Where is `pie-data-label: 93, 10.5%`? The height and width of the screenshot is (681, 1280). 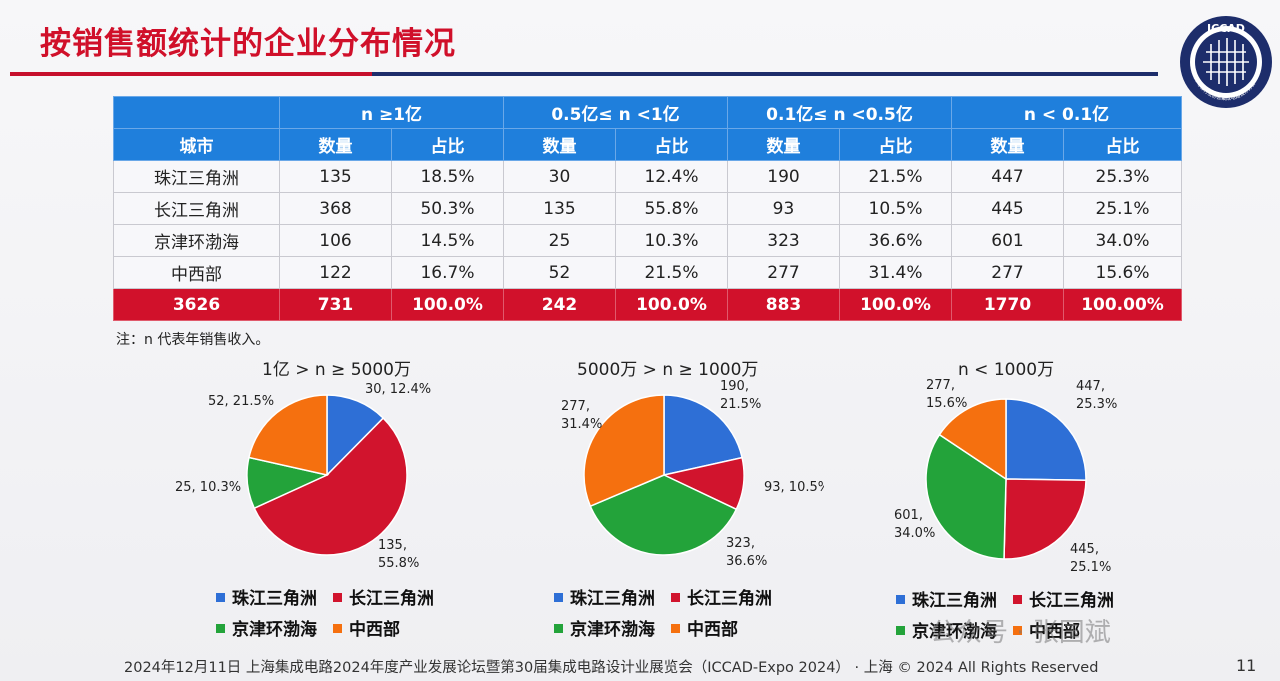 pie-data-label: 93, 10.5% is located at coordinates (794, 487).